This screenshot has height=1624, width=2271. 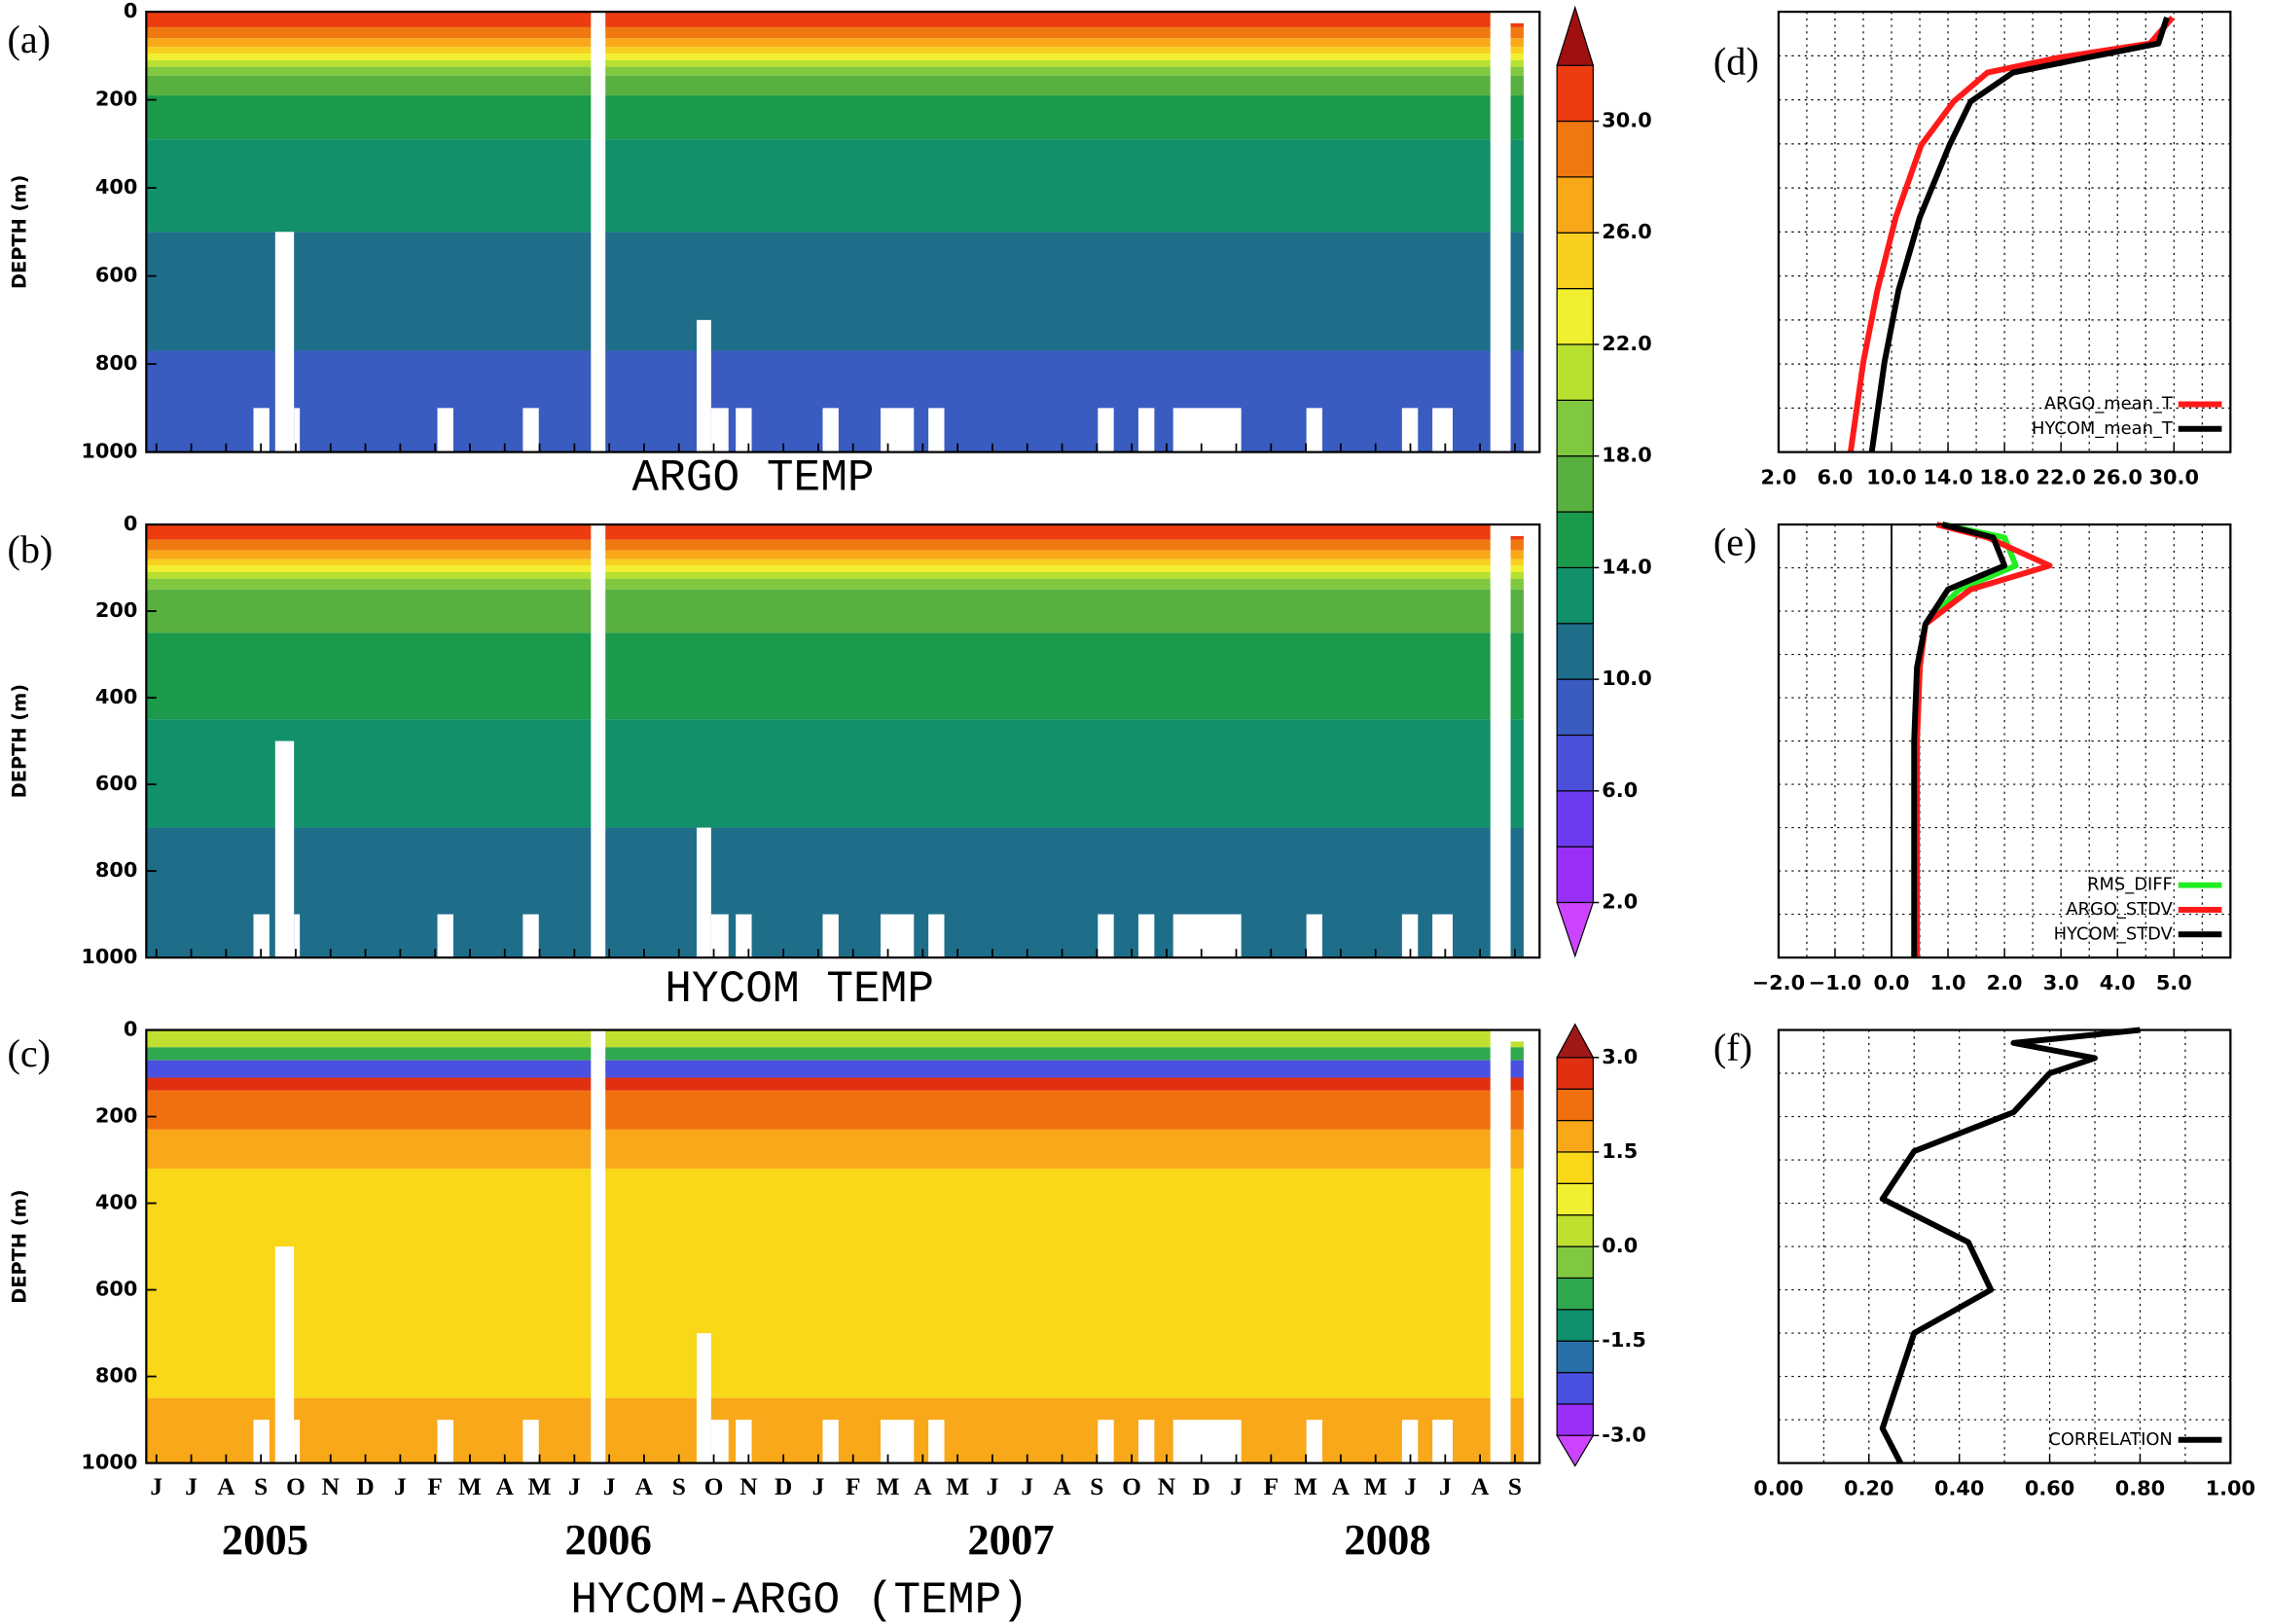 What do you see at coordinates (1626, 455) in the screenshot?
I see `colorbar-label: 18.0` at bounding box center [1626, 455].